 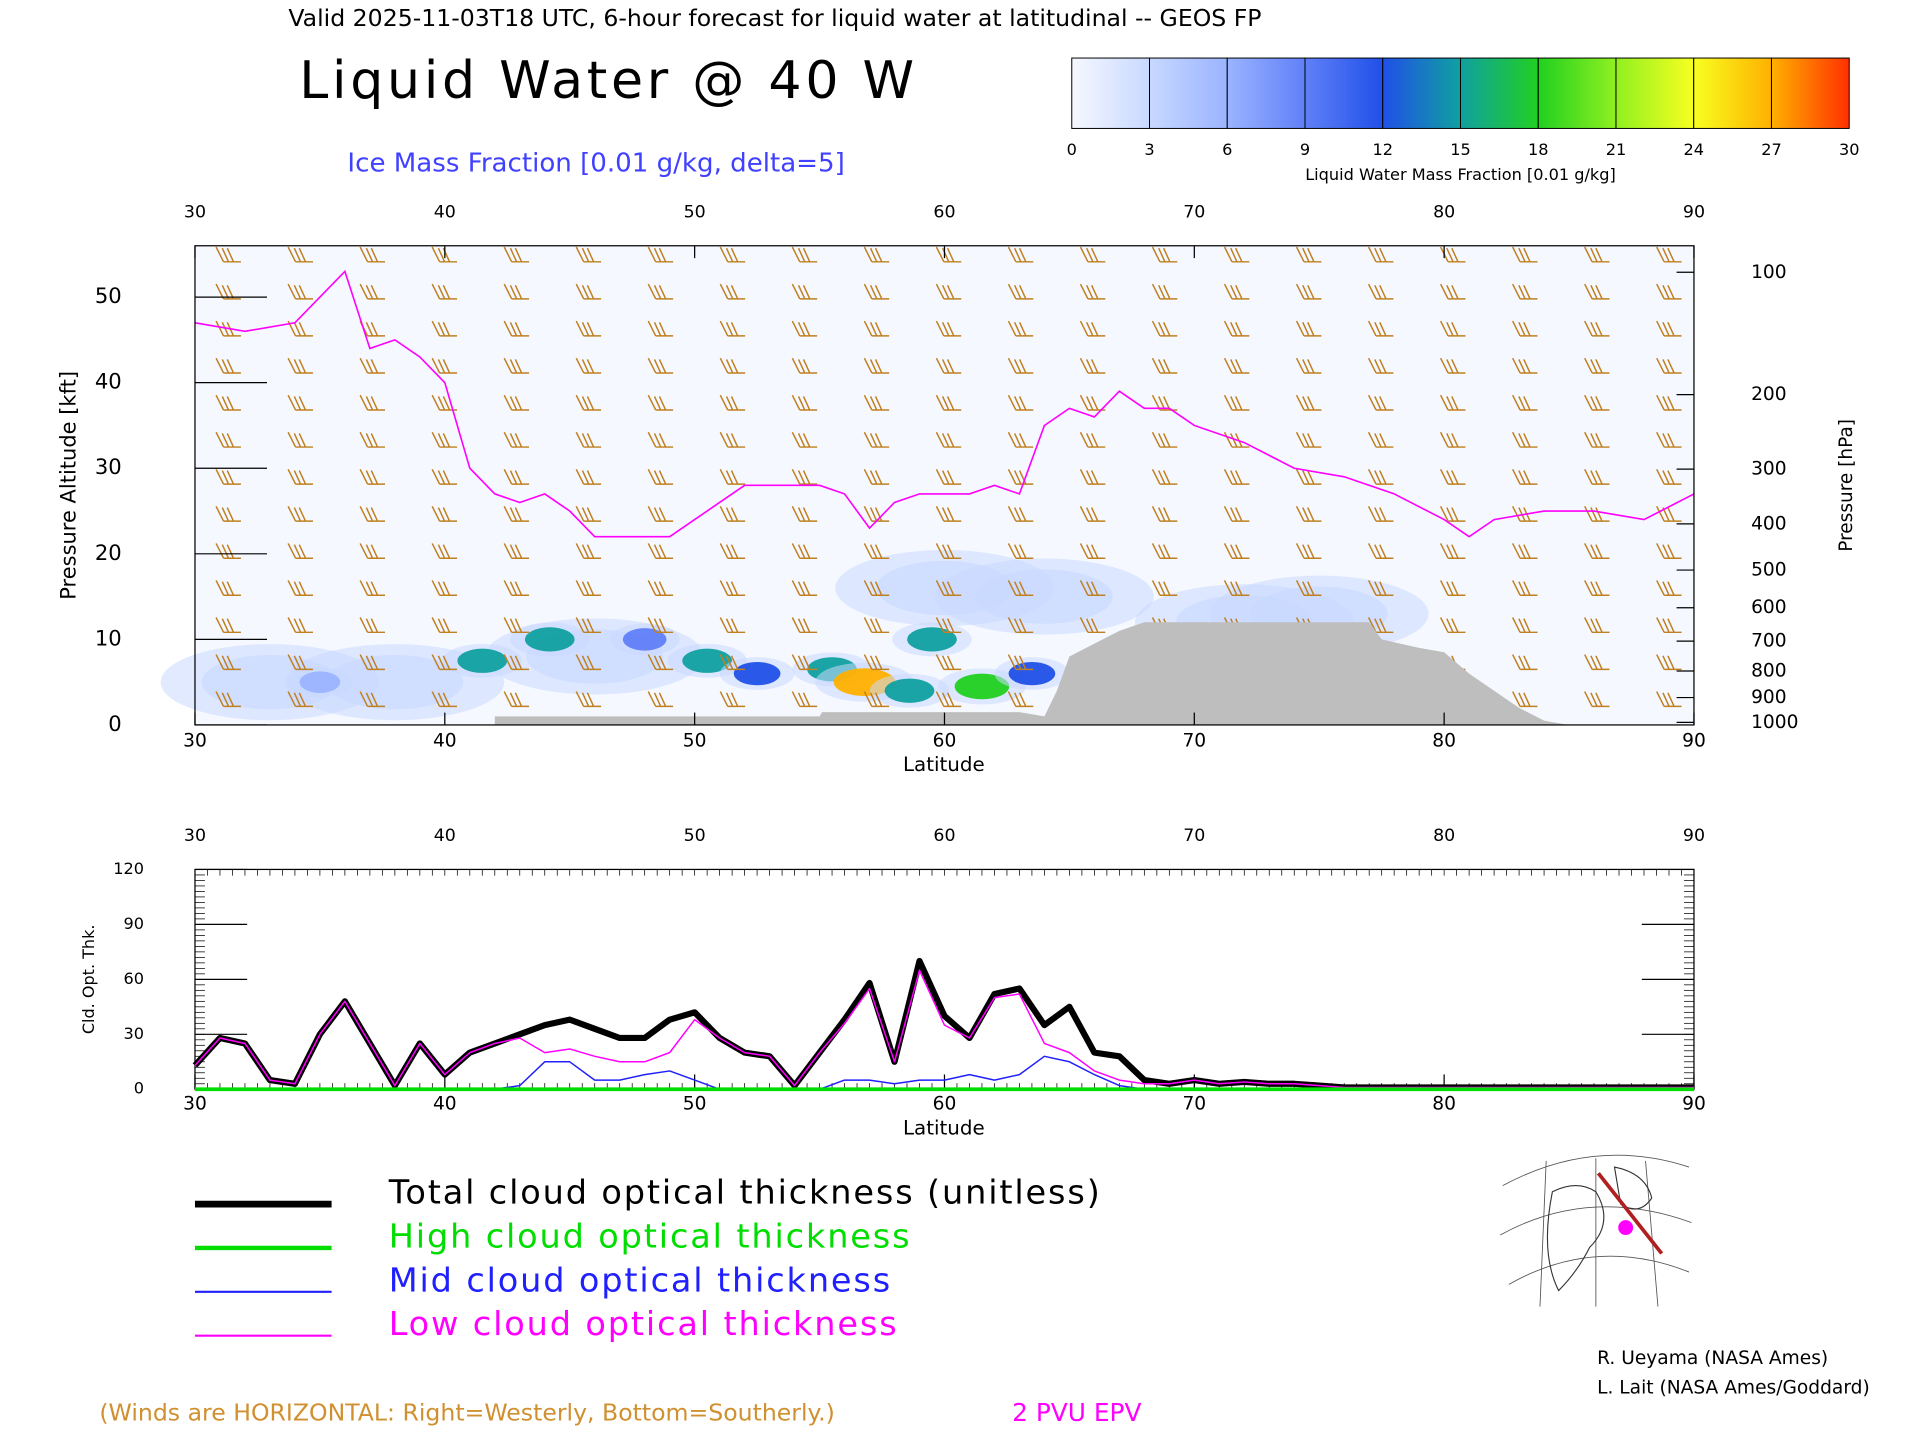 What do you see at coordinates (1616, 149) in the screenshot?
I see `colorbar-tick-label: 21` at bounding box center [1616, 149].